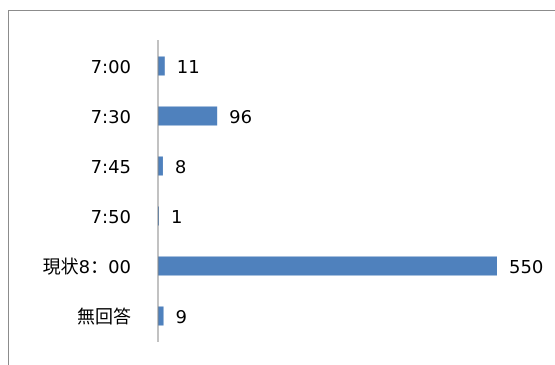 The width and height of the screenshot is (555, 365). Describe the element at coordinates (111, 217) in the screenshot. I see `category-label-3: 7:50` at that location.